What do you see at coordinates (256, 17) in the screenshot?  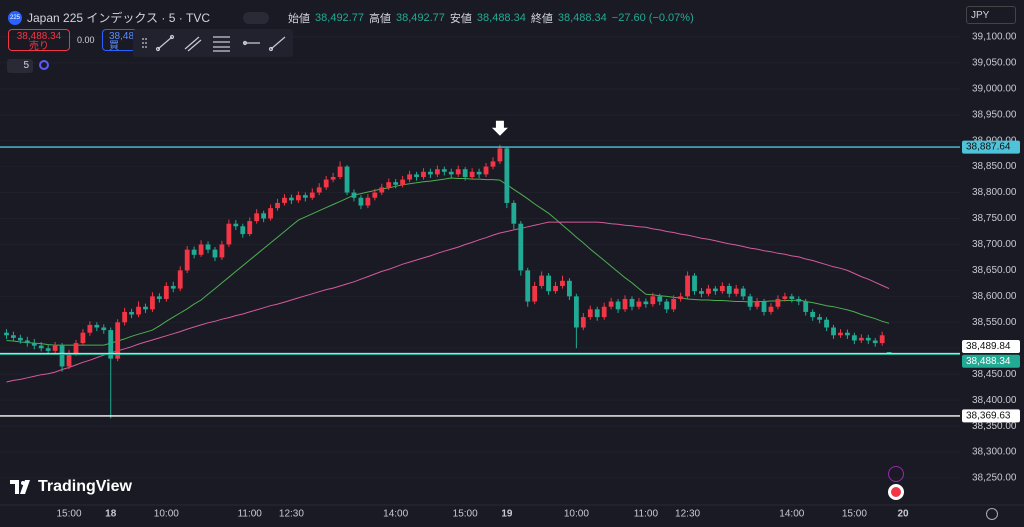 I see `status-dots` at bounding box center [256, 17].